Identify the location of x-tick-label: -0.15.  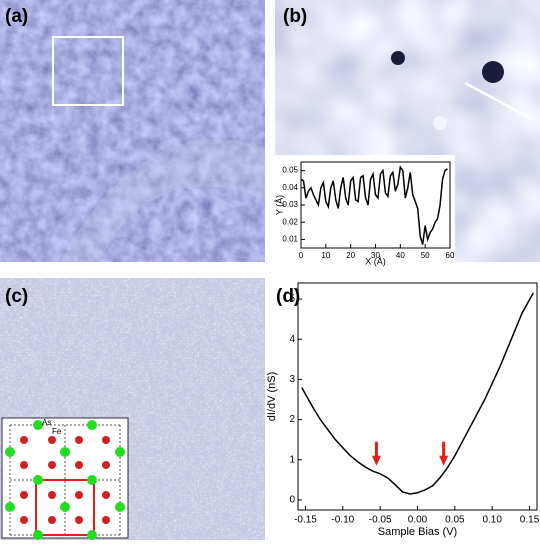
(305, 520).